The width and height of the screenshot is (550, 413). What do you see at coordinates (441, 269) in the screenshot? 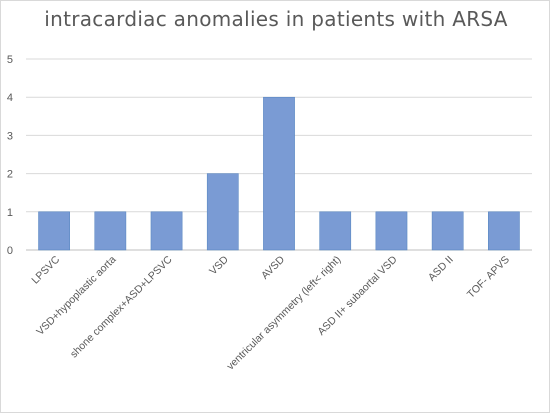
I see `x-tick-label: ASD II` at bounding box center [441, 269].